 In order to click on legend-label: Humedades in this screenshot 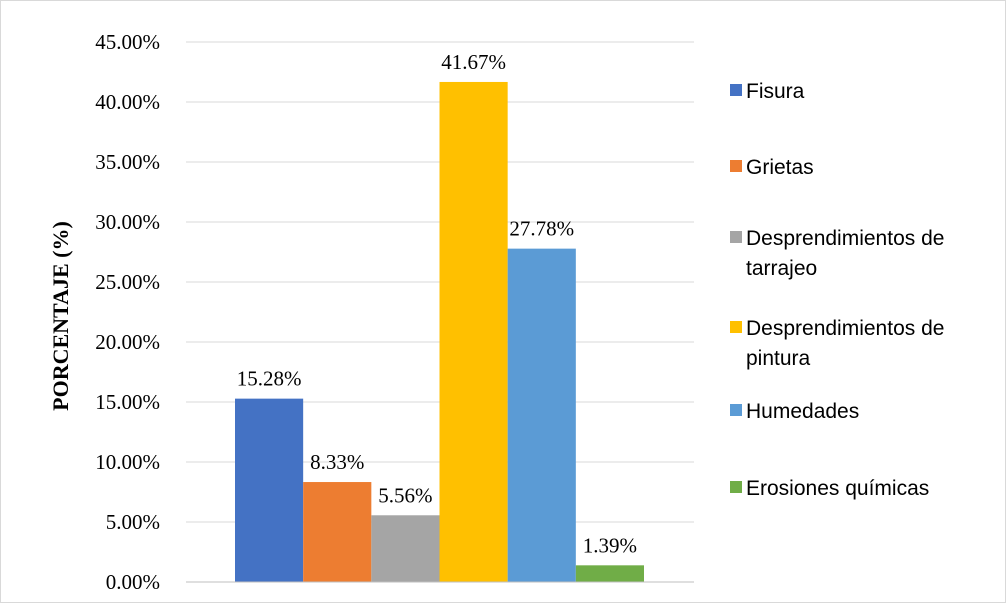, I will do `click(802, 411)`.